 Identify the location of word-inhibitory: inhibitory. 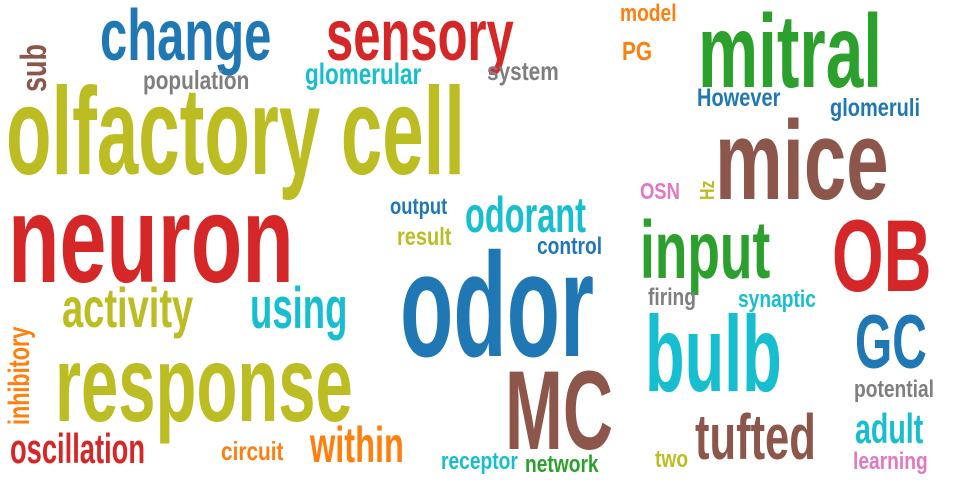
(19, 375).